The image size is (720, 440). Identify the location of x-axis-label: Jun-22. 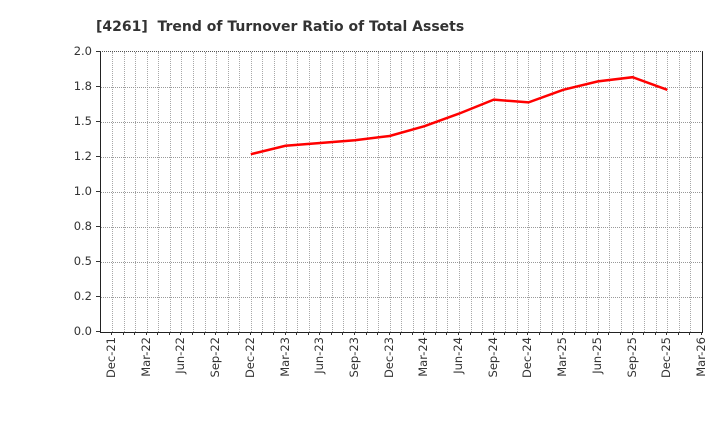
(180, 355).